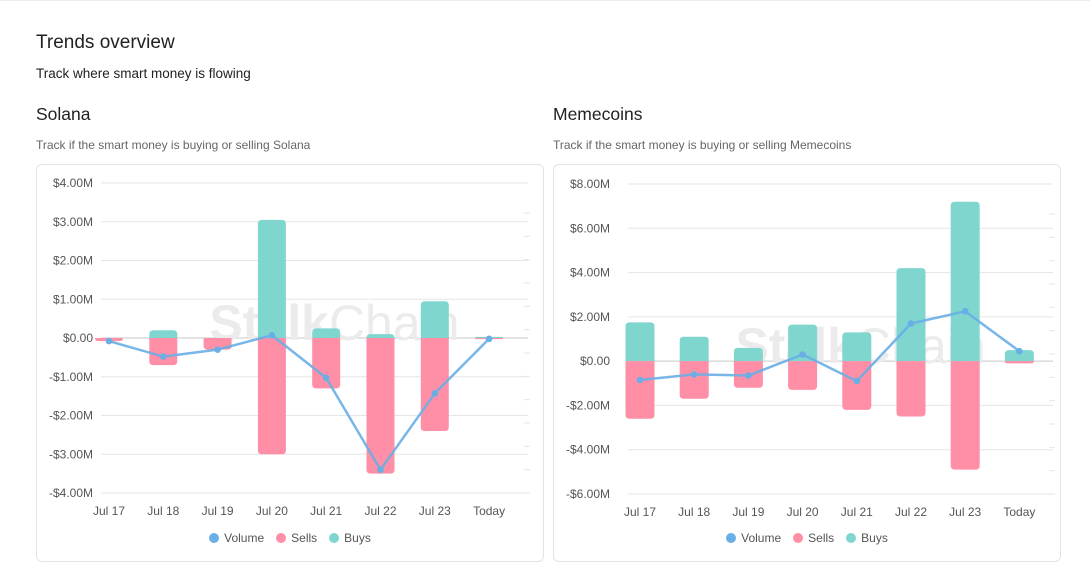  What do you see at coordinates (281, 538) in the screenshot?
I see `sells-swatch` at bounding box center [281, 538].